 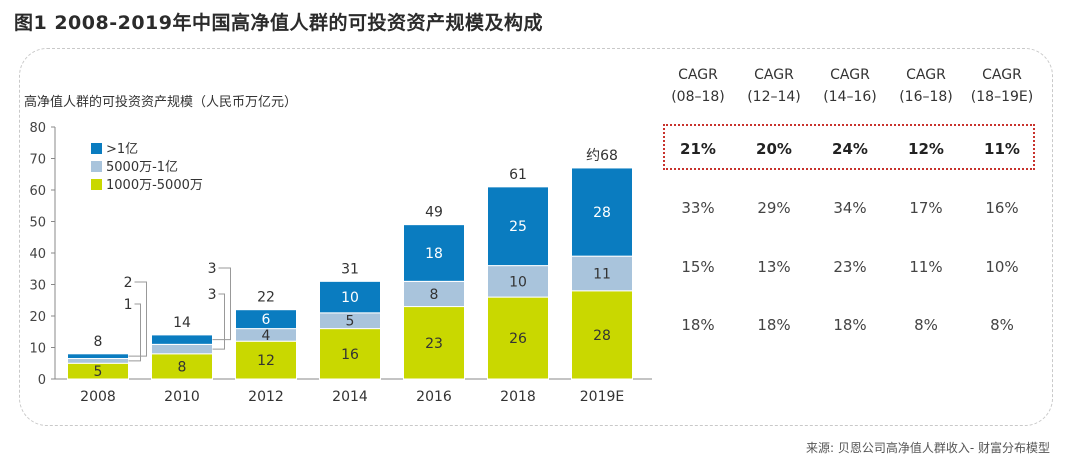 What do you see at coordinates (266, 298) in the screenshot?
I see `bar-total-label: 22` at bounding box center [266, 298].